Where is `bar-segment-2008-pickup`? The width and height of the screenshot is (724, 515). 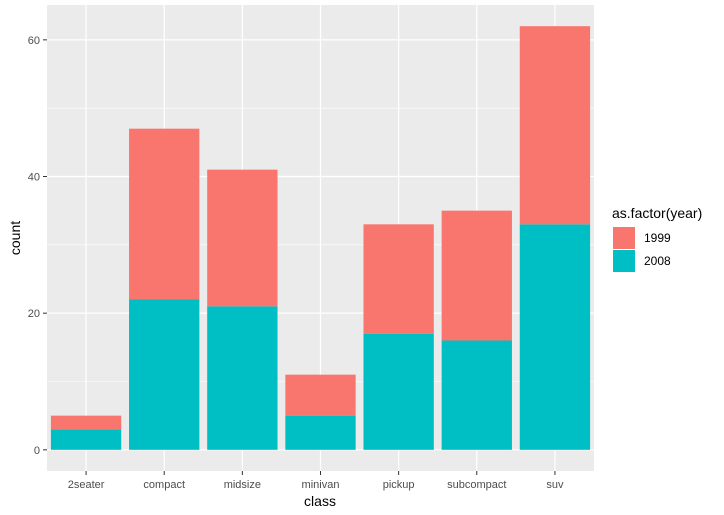 bar-segment-2008-pickup is located at coordinates (398, 391).